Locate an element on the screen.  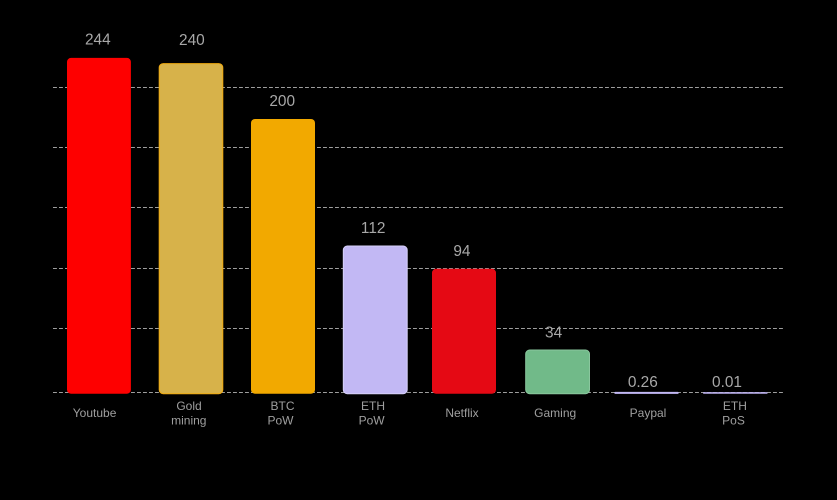
svg-text: Youtube is located at coordinates (95, 413).